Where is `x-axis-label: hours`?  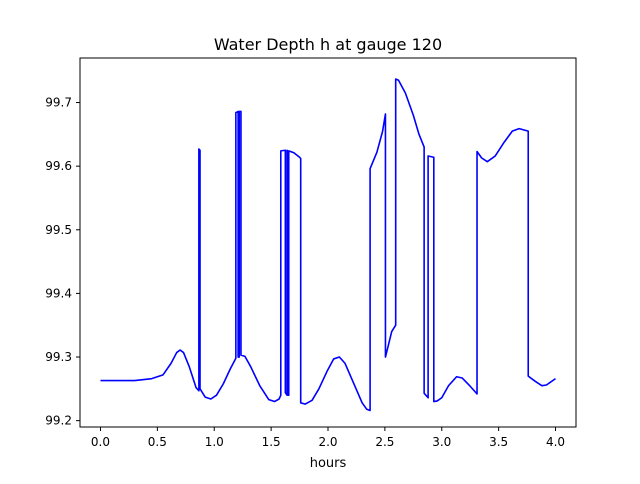
x-axis-label: hours is located at coordinates (328, 463).